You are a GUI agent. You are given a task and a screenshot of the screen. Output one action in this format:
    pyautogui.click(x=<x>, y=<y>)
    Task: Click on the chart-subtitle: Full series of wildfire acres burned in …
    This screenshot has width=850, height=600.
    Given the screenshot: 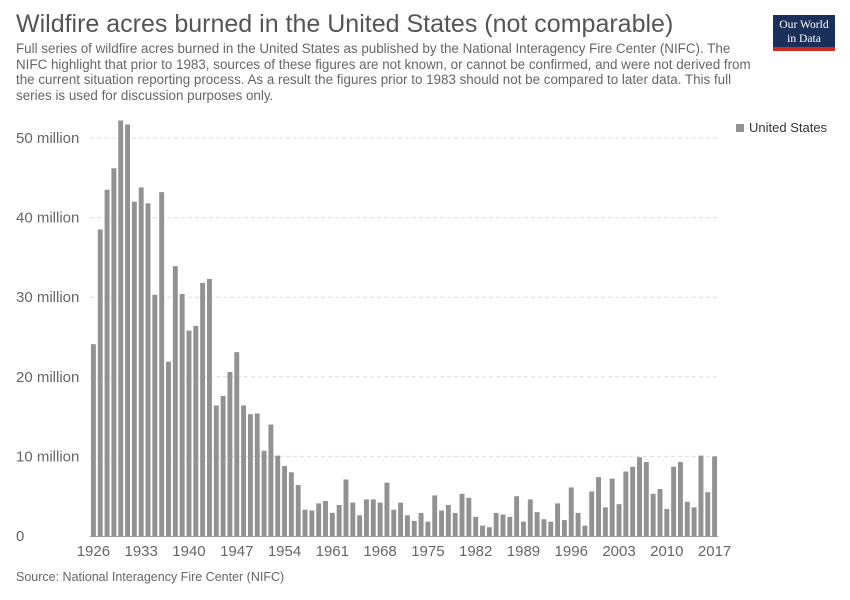 What is the action you would take?
    pyautogui.click(x=383, y=72)
    